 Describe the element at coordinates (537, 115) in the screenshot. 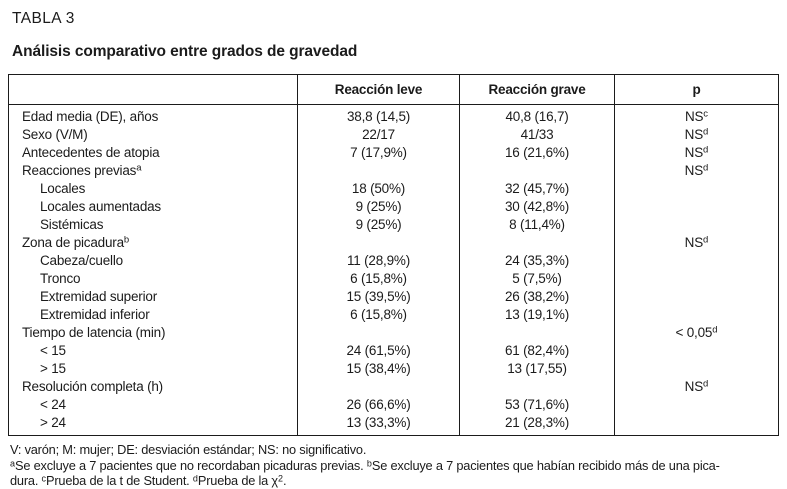

I see `cell-reaccion-grave: 40,8 (16,7)` at that location.